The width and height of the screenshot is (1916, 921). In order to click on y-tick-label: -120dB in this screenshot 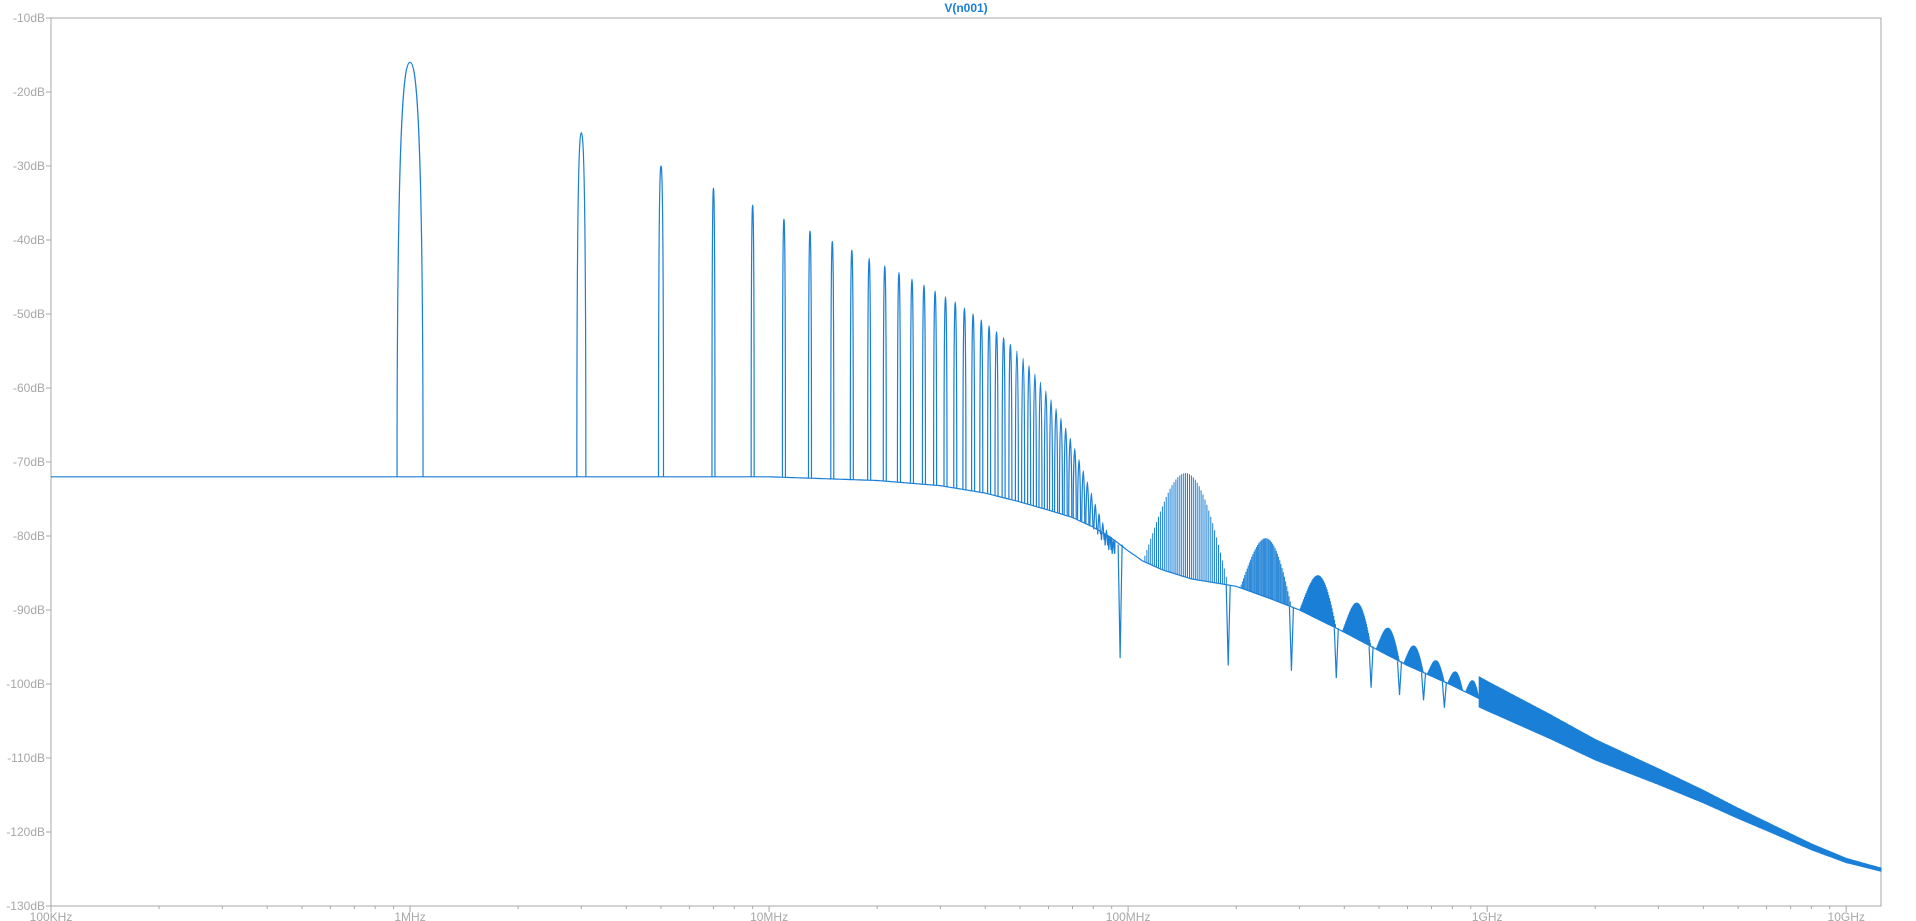, I will do `click(25, 832)`.